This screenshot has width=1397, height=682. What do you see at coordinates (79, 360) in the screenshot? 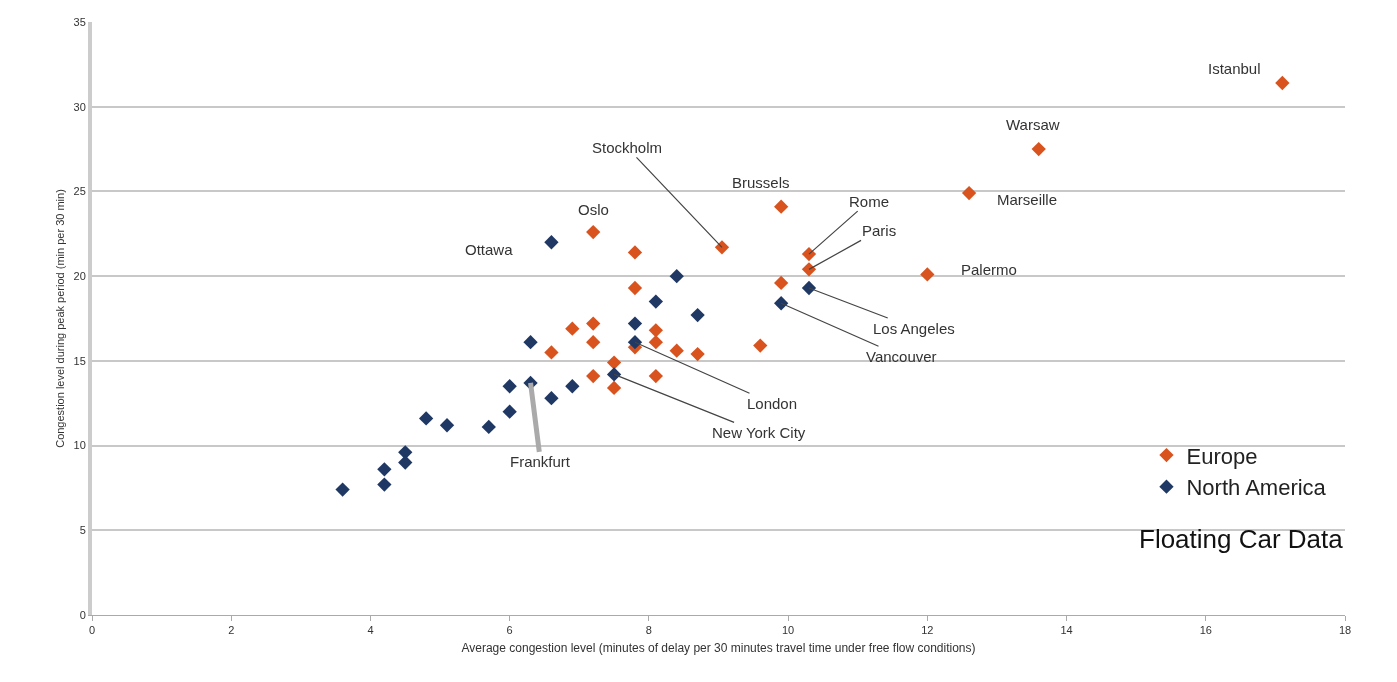
I see `y-tick-label: 15` at bounding box center [79, 360].